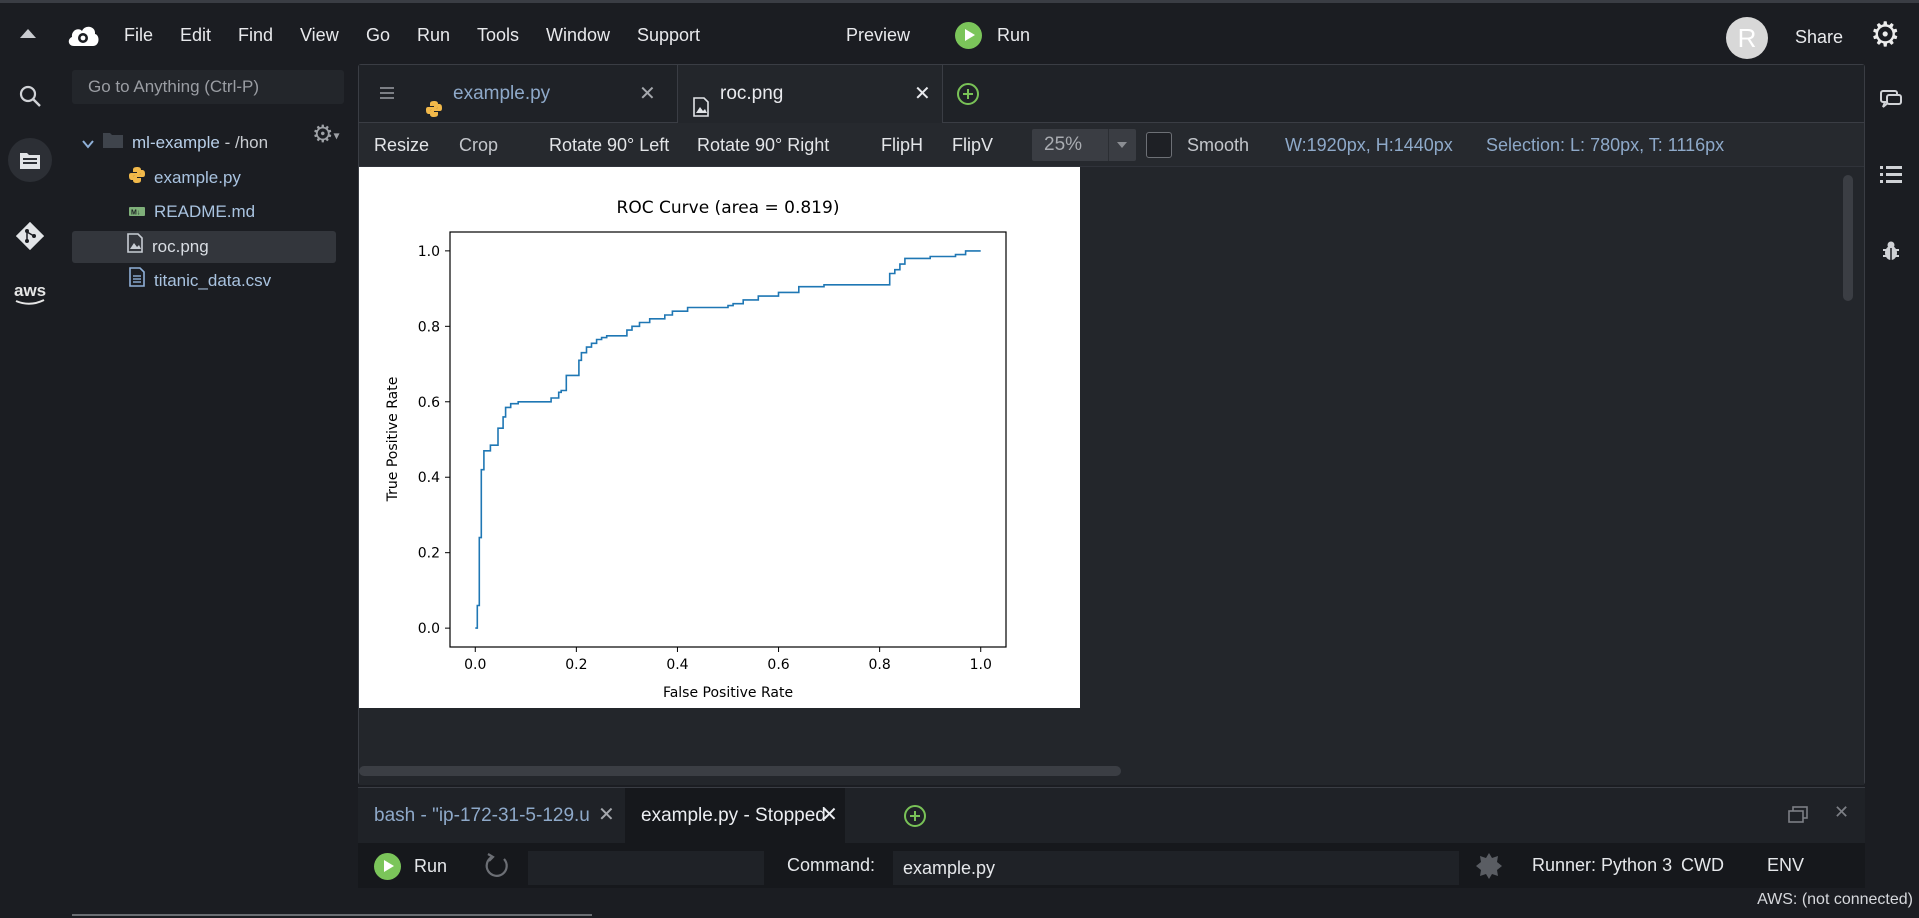 This screenshot has height=918, width=1919. What do you see at coordinates (992, 35) in the screenshot?
I see `run-button: Run` at bounding box center [992, 35].